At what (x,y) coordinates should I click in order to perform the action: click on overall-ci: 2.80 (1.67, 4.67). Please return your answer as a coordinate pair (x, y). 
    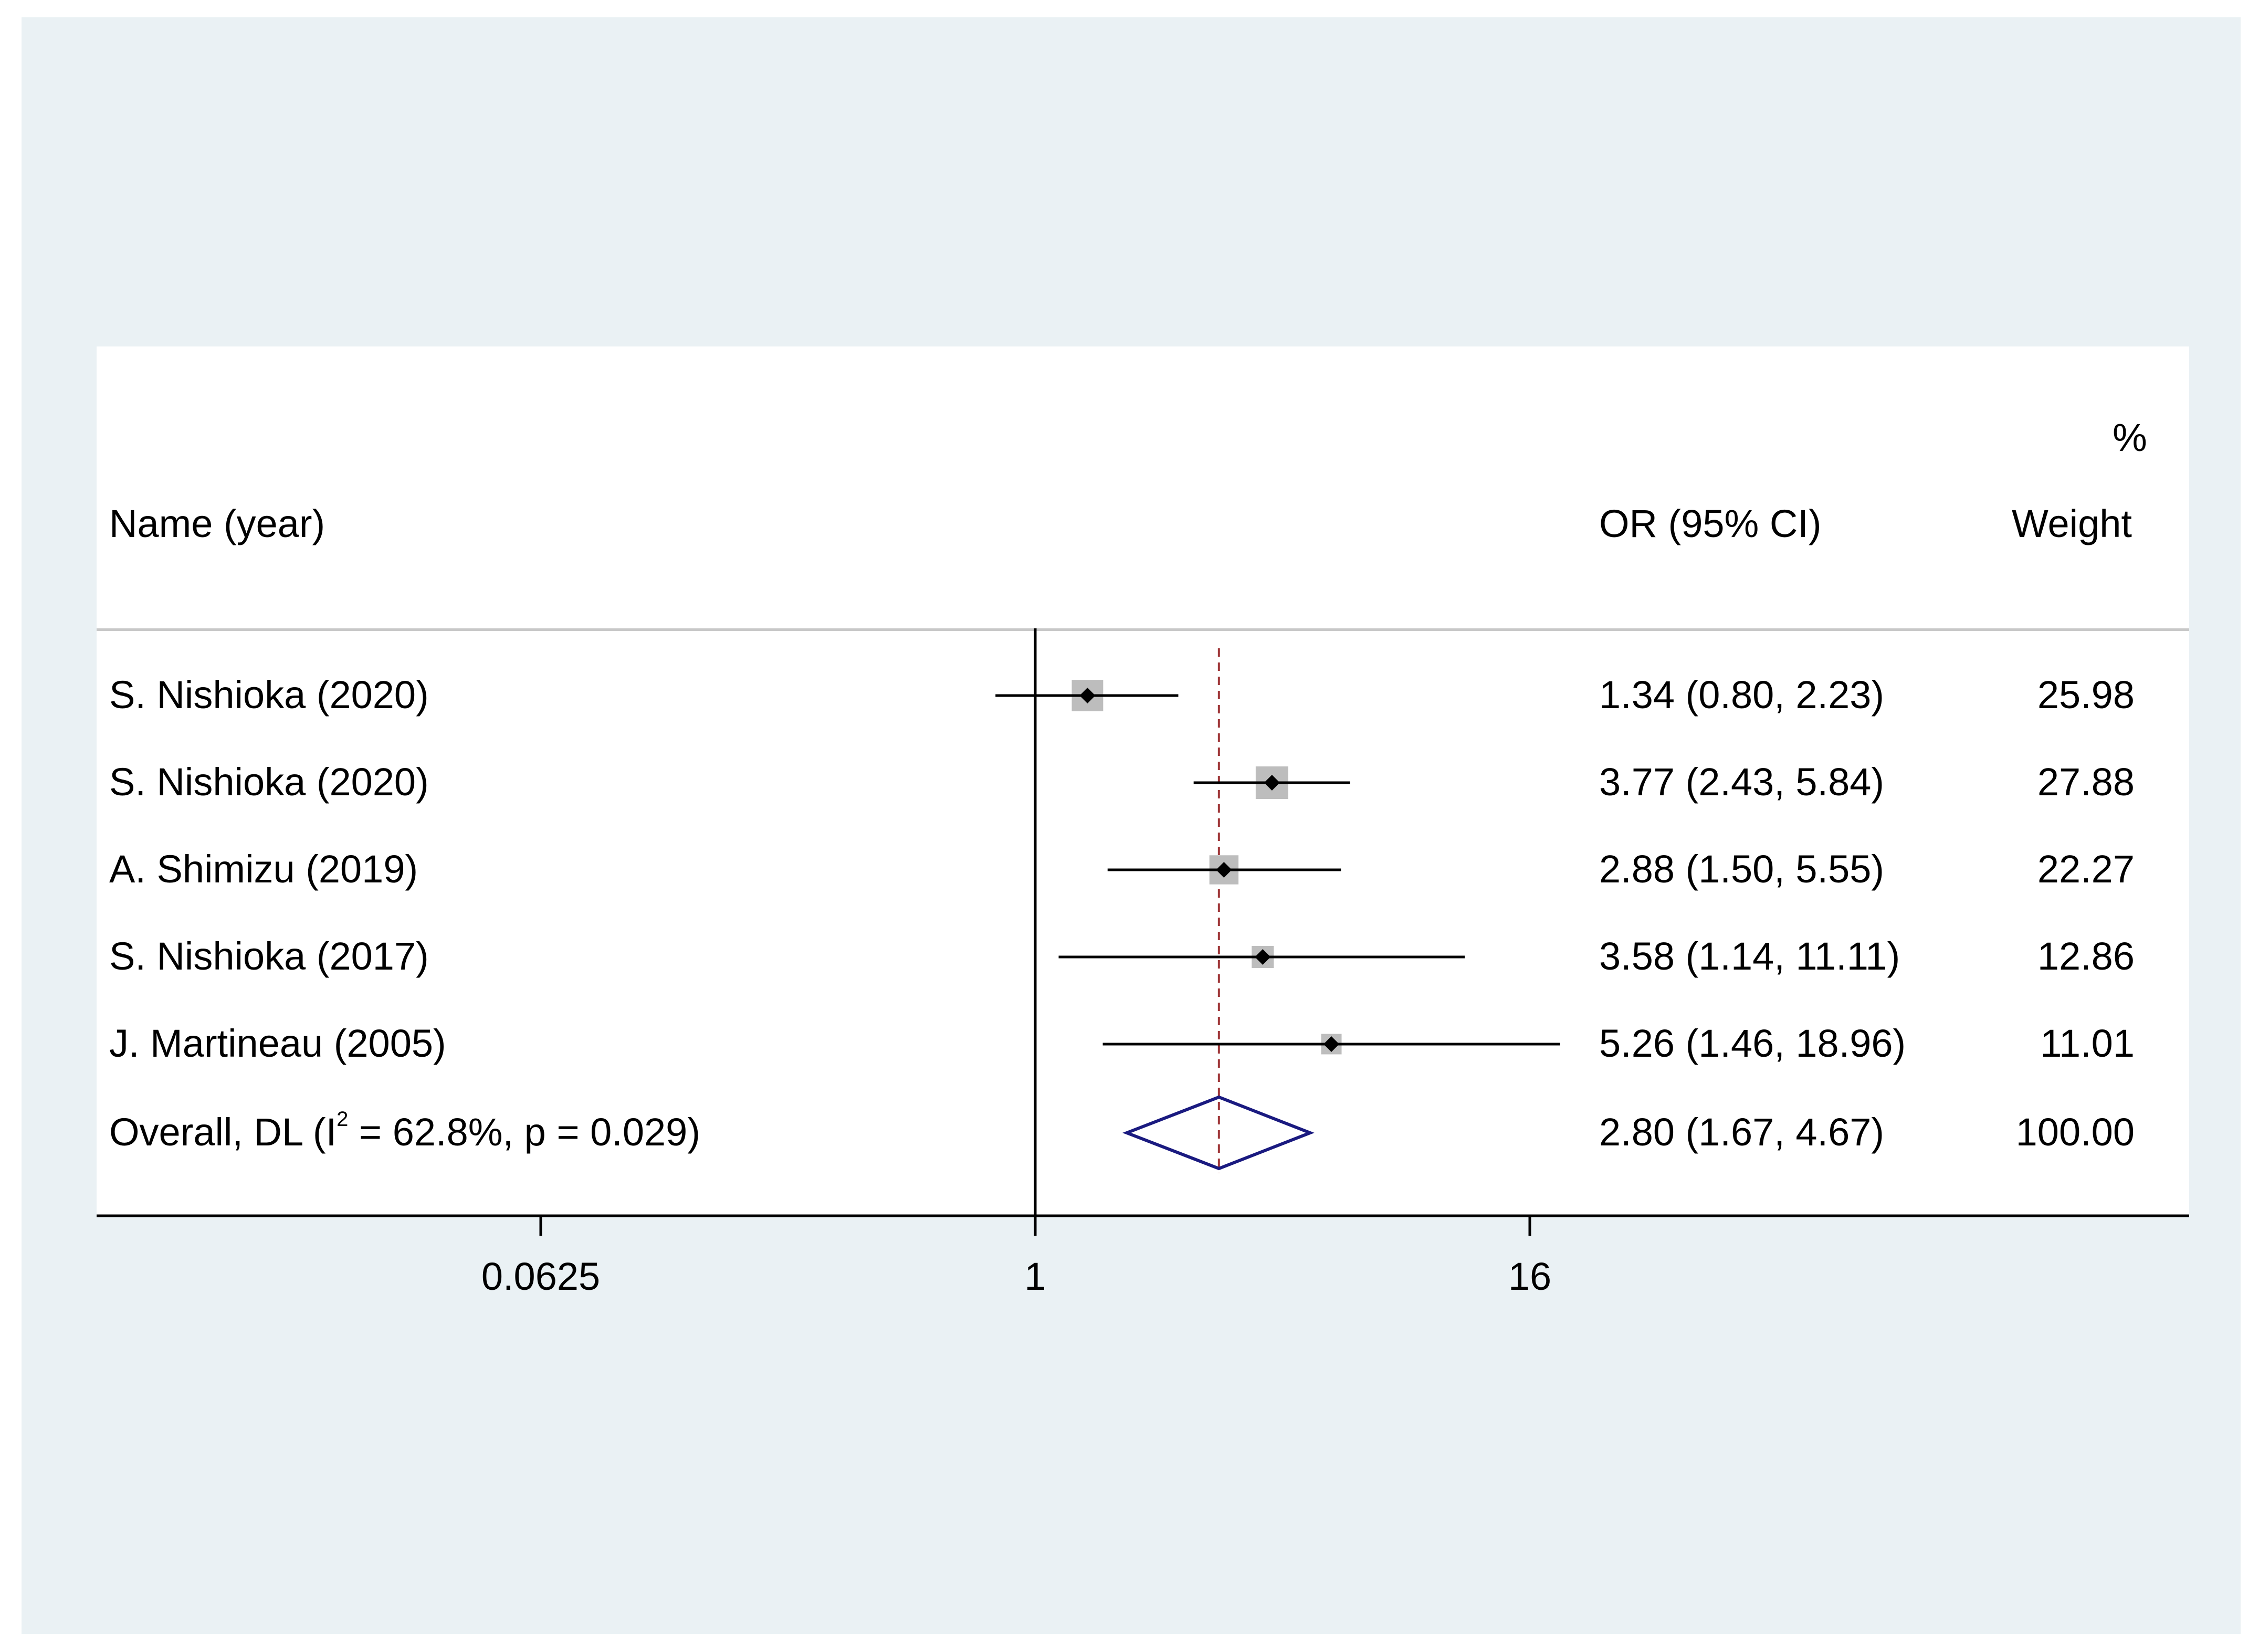
    Looking at the image, I should click on (1742, 1132).